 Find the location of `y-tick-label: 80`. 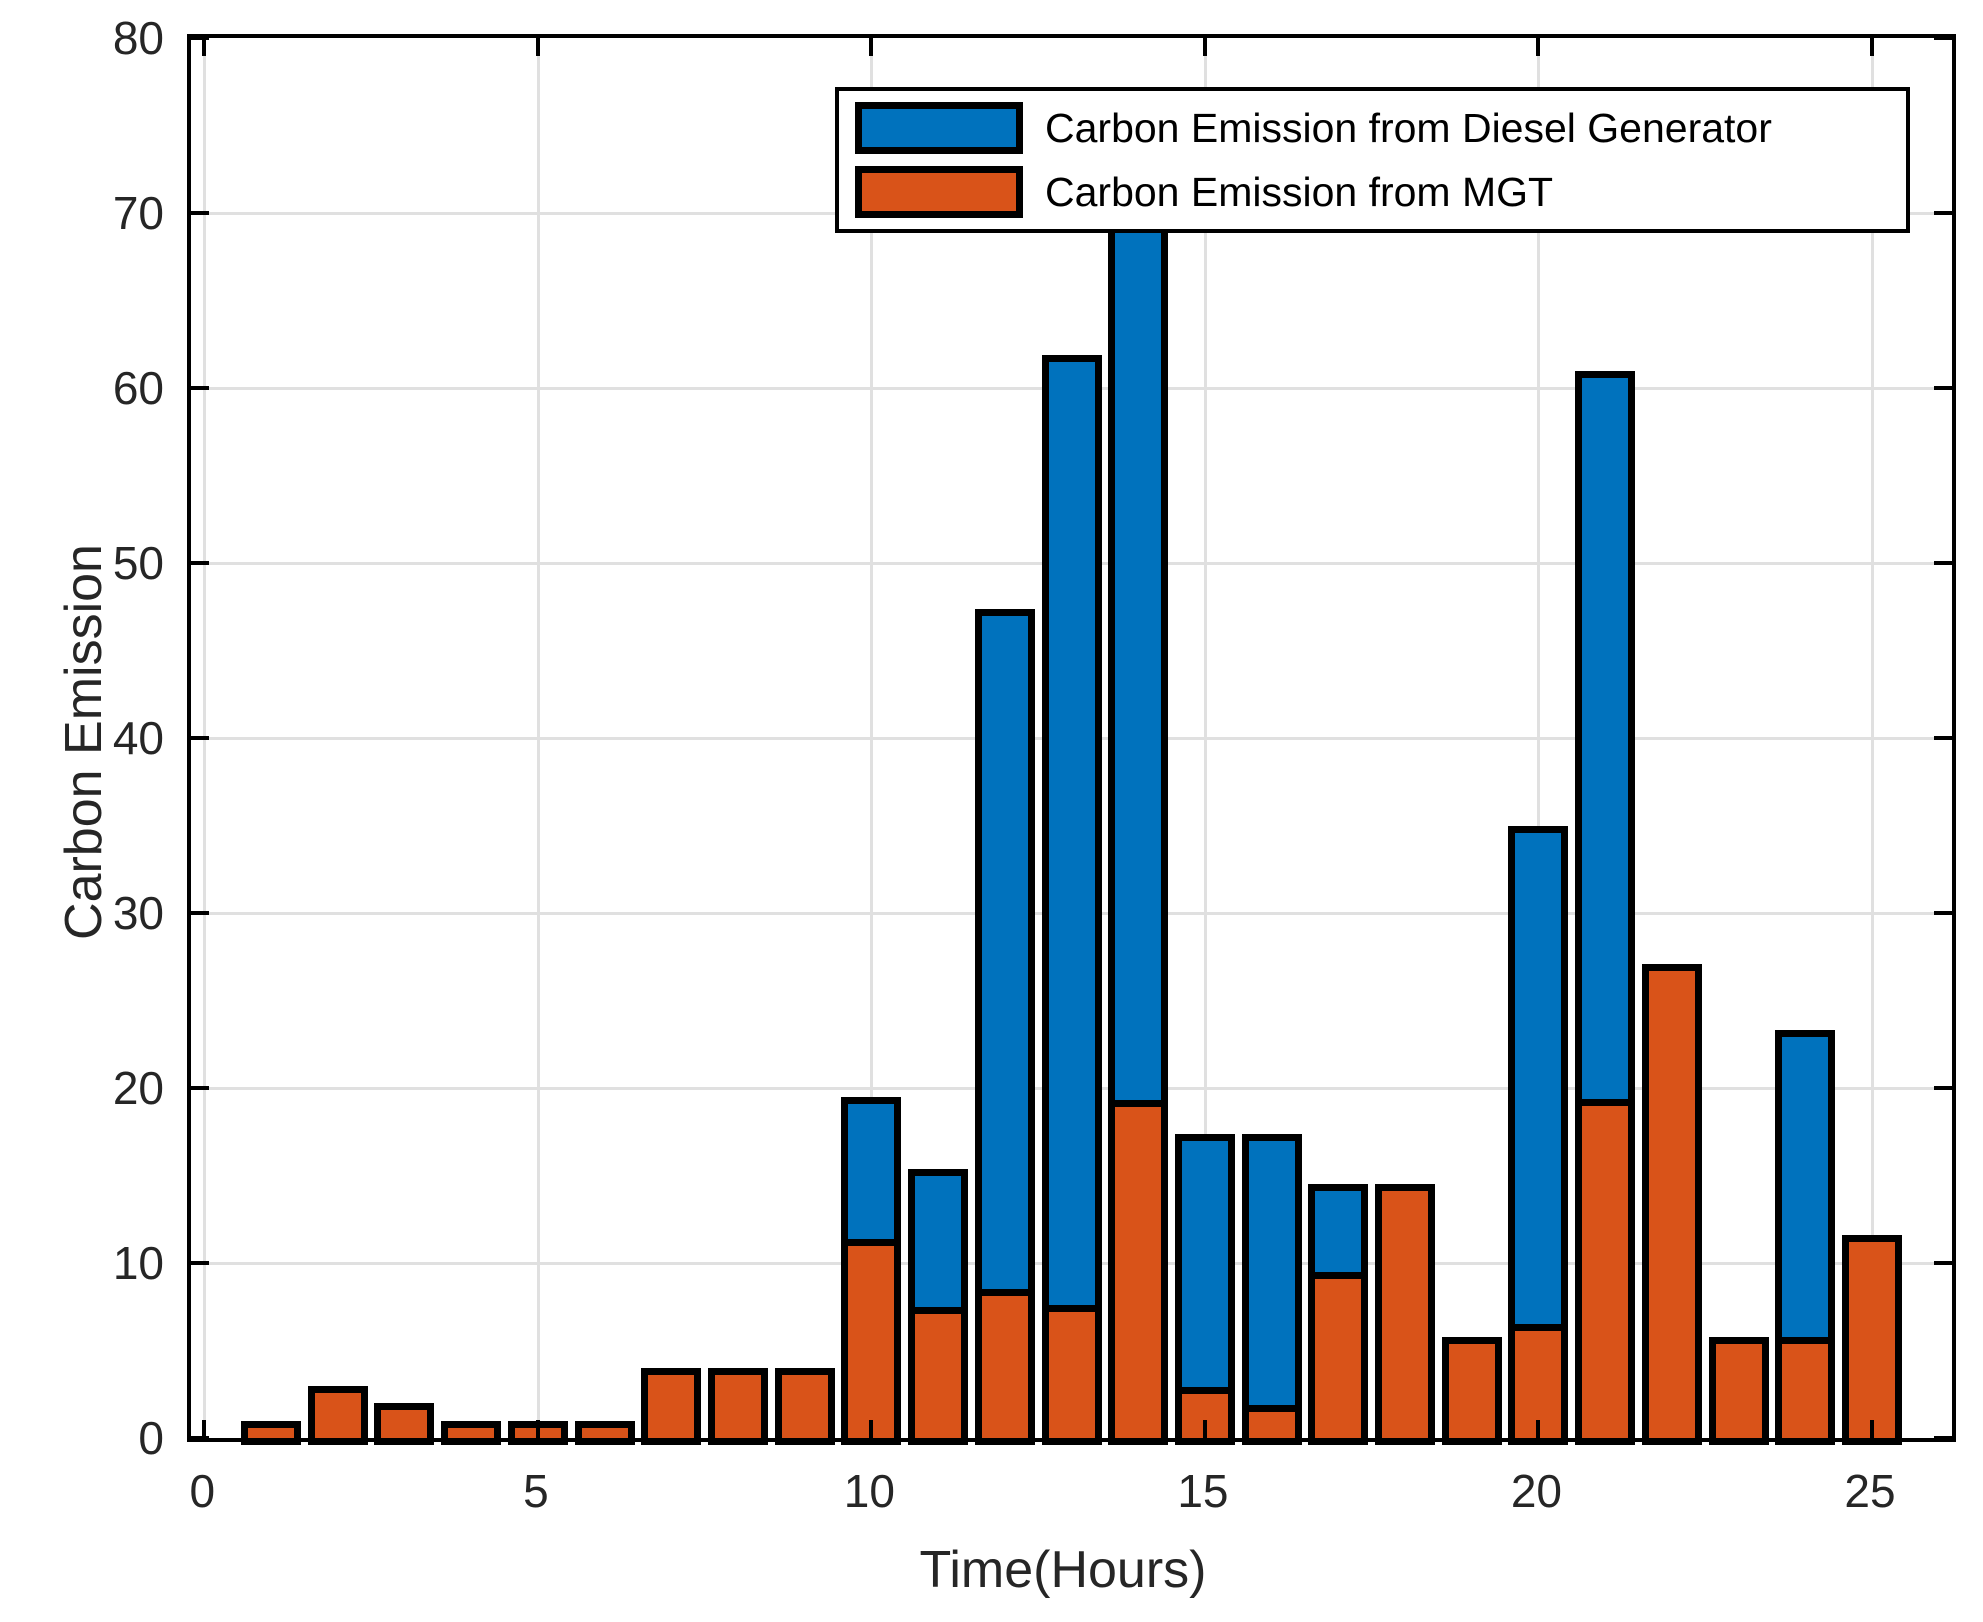

y-tick-label: 80 is located at coordinates (138, 38).